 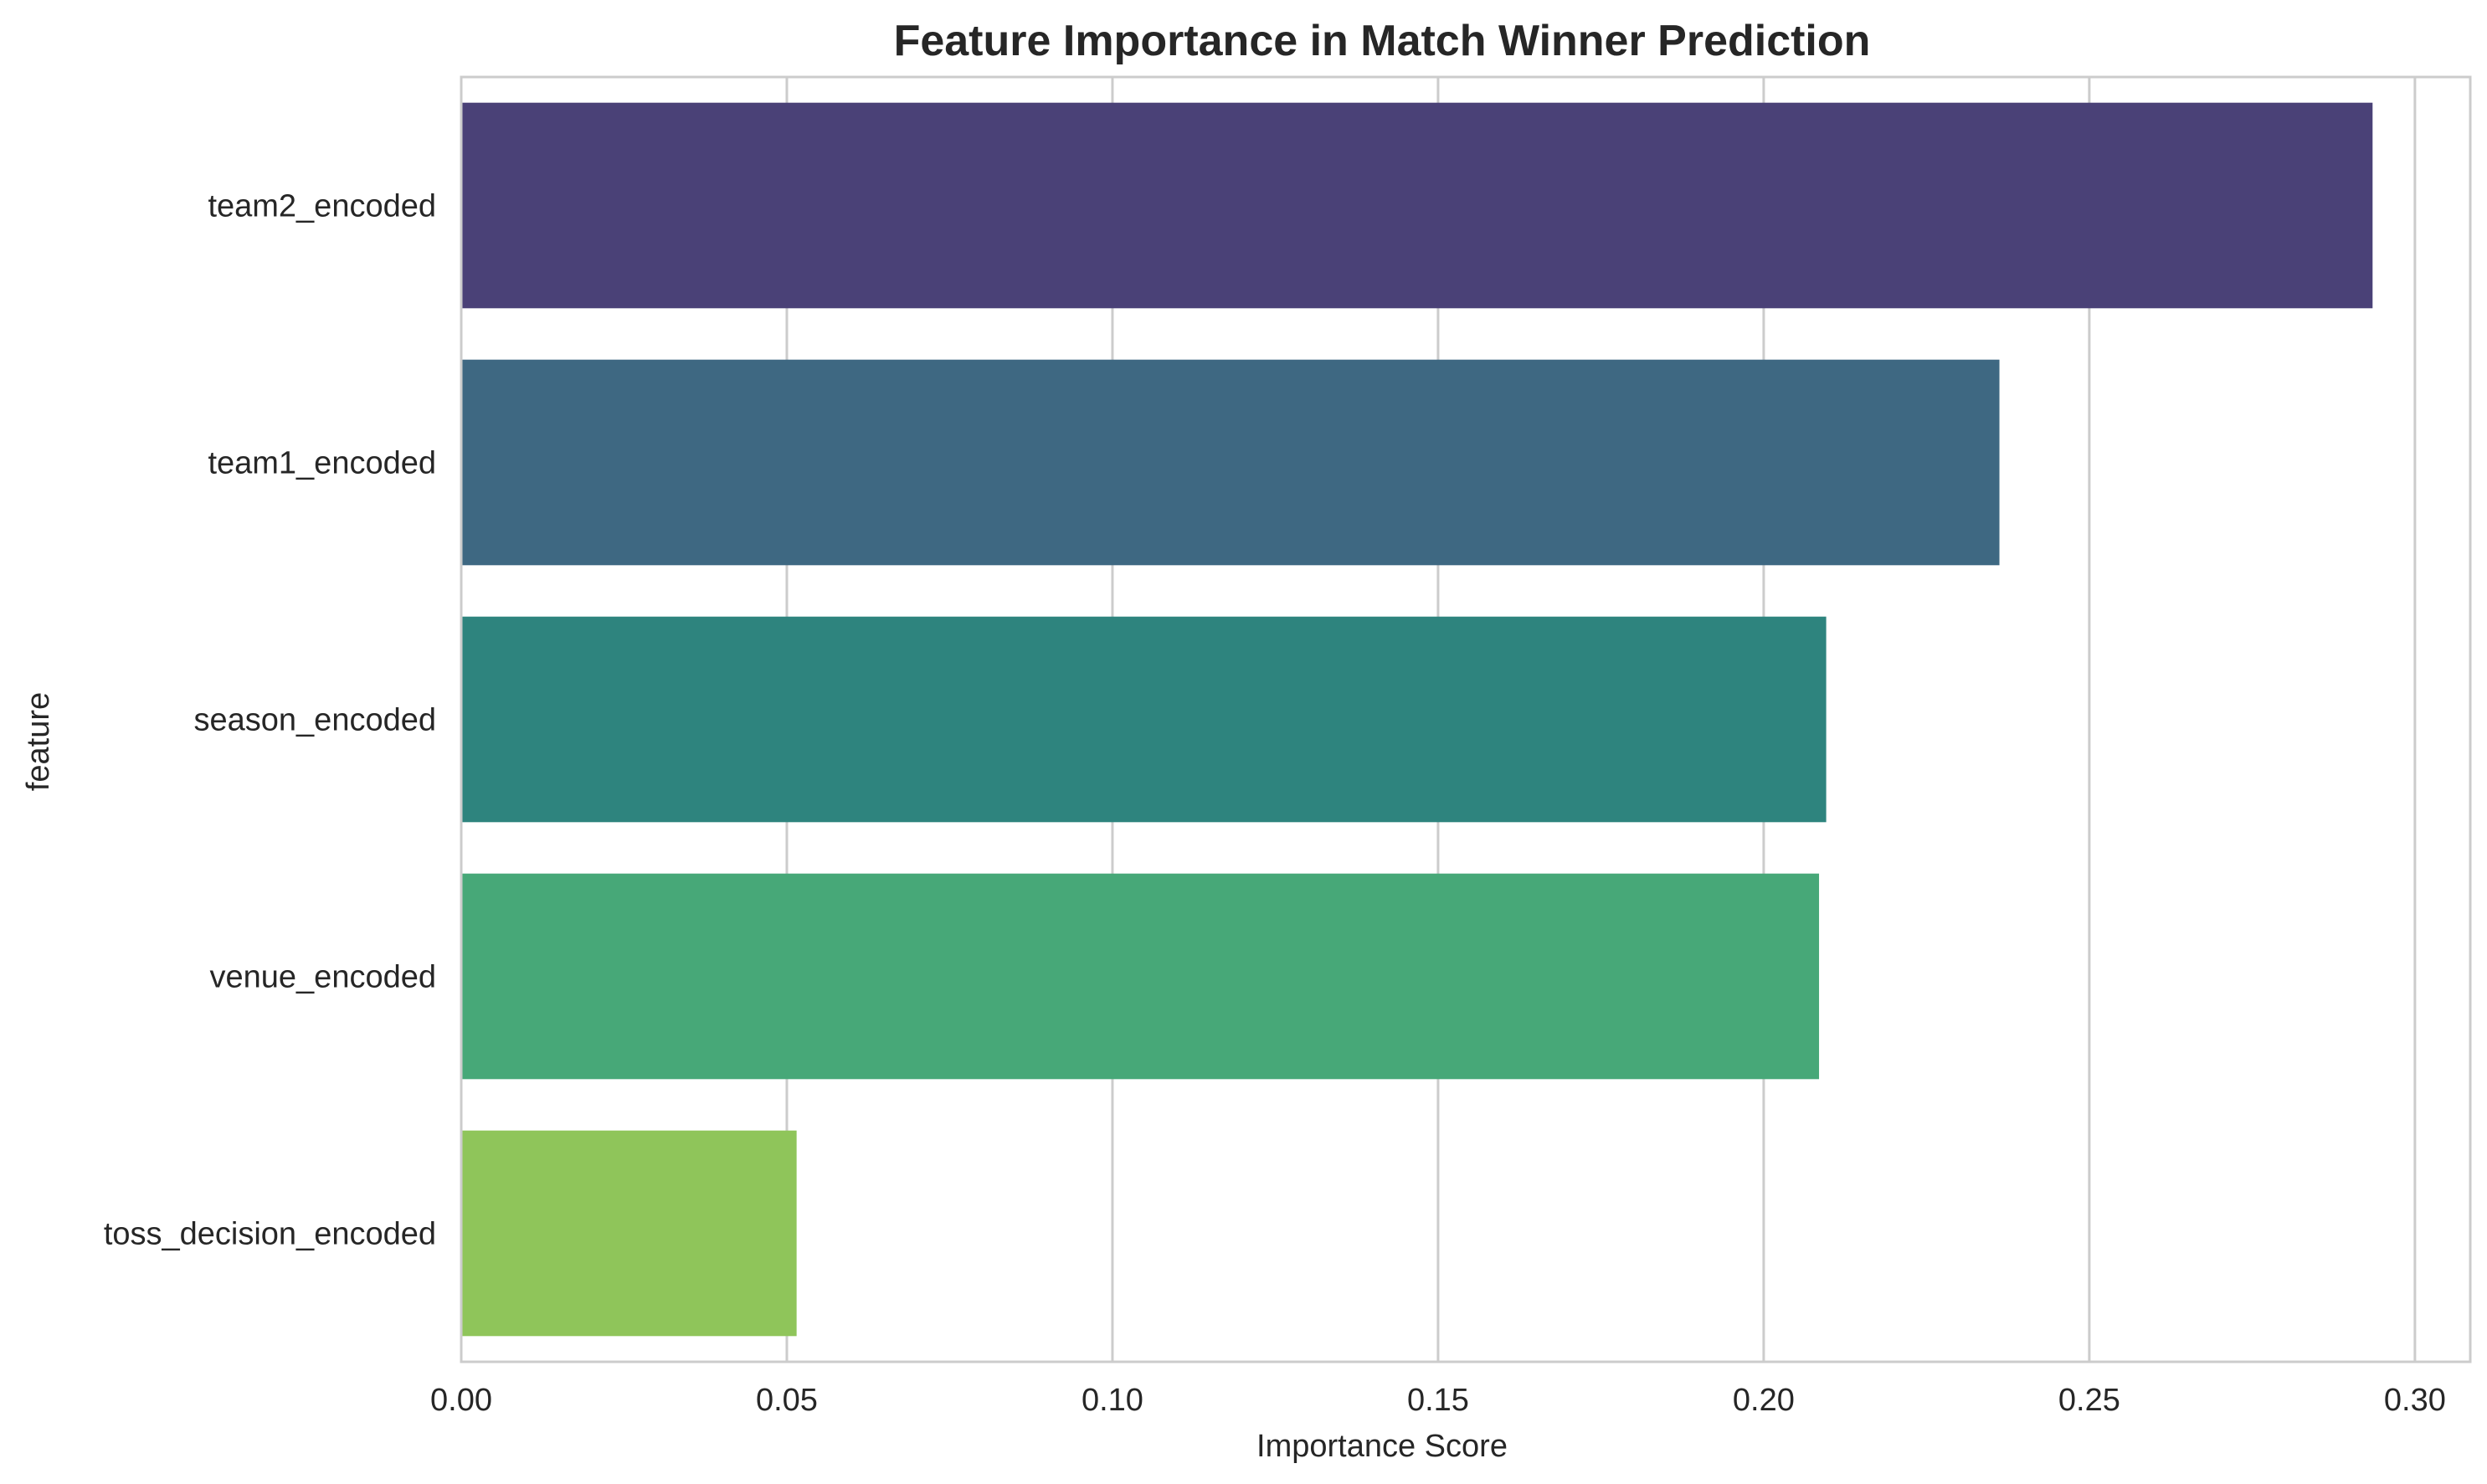 What do you see at coordinates (1113, 1401) in the screenshot?
I see `x-tick-label: 0.10` at bounding box center [1113, 1401].